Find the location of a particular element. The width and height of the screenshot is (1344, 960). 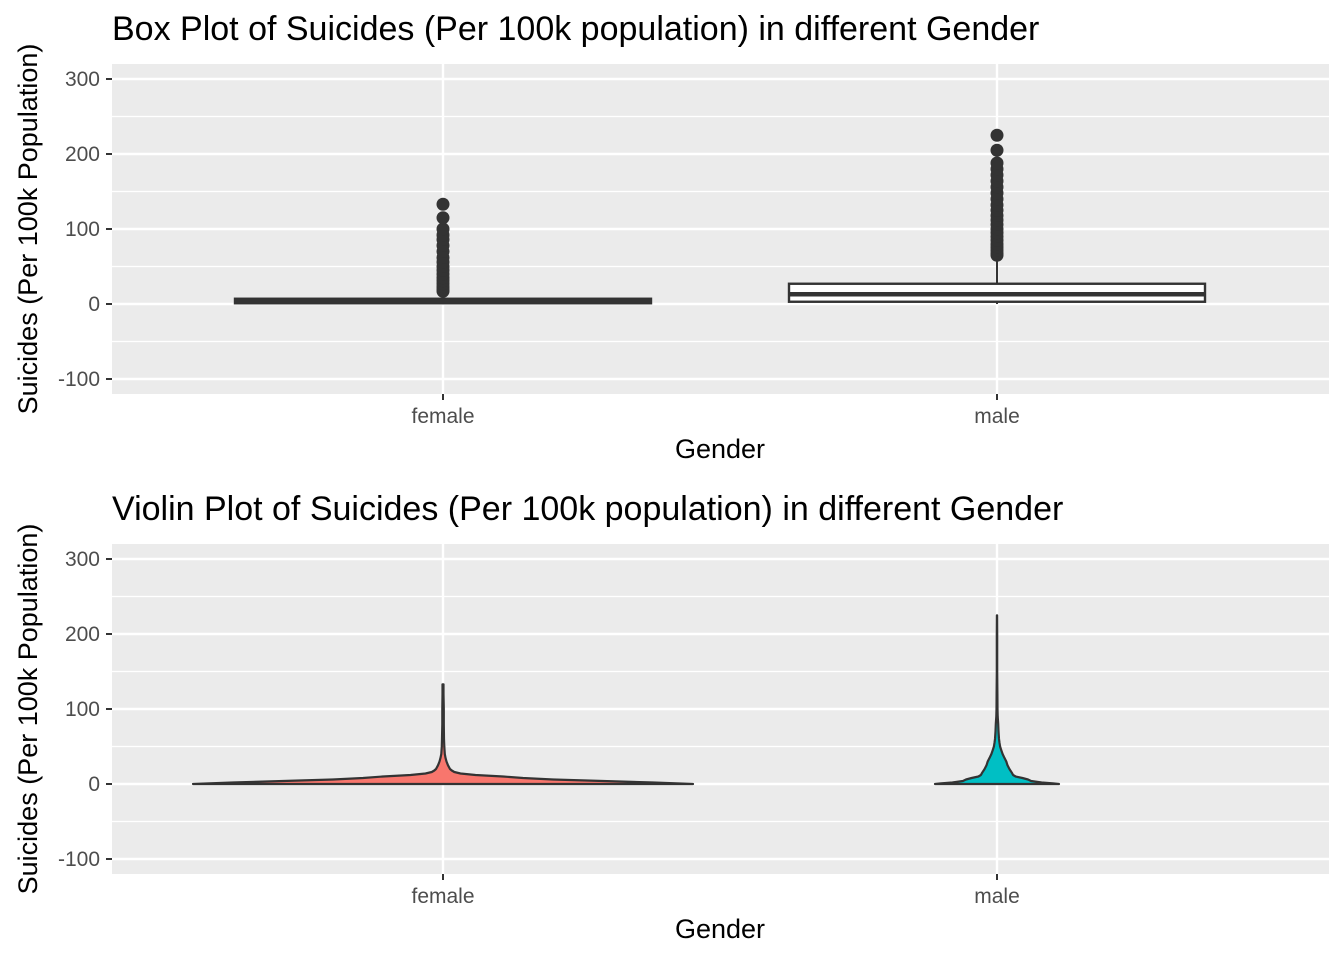

violin-plot-y-axis: -100 0 100 200 300 is located at coordinates (85, 709).